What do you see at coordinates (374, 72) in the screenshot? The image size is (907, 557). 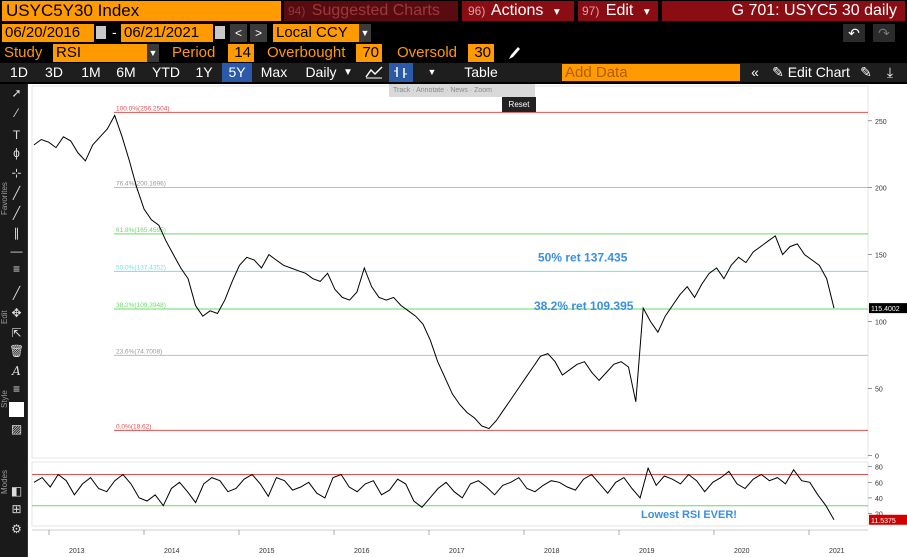 I see `line-chart-icon` at bounding box center [374, 72].